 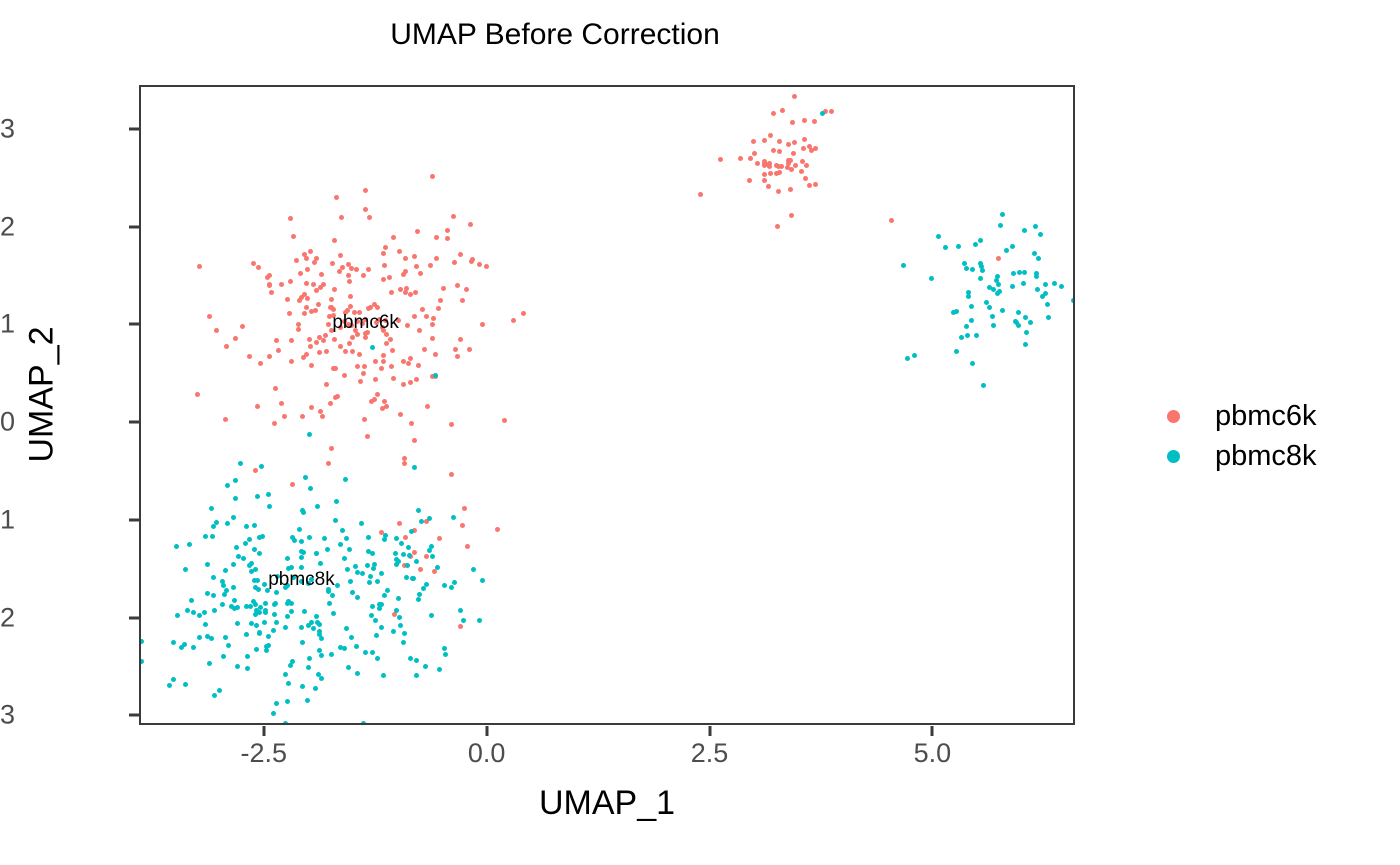 I want to click on legend-item-pbmc6k: pbmc6k, so click(x=1236, y=416).